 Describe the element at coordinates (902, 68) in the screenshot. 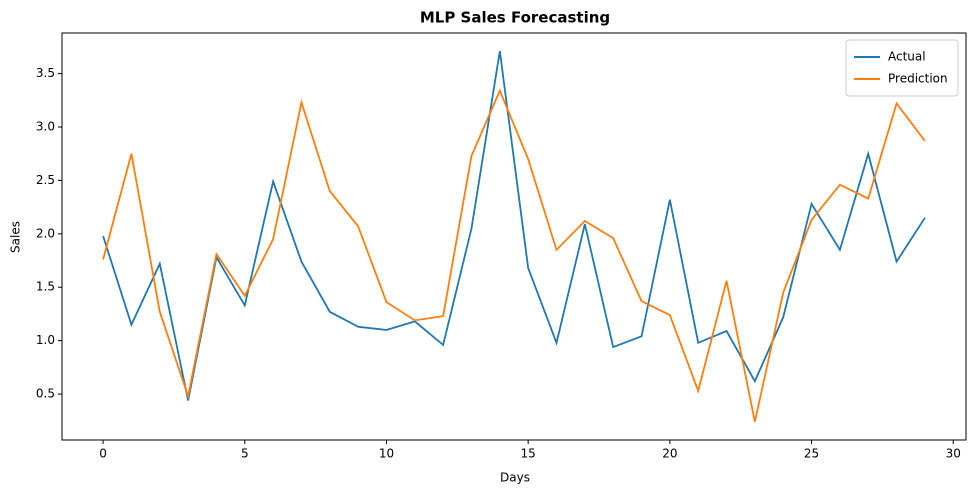

I see `legend-box` at that location.